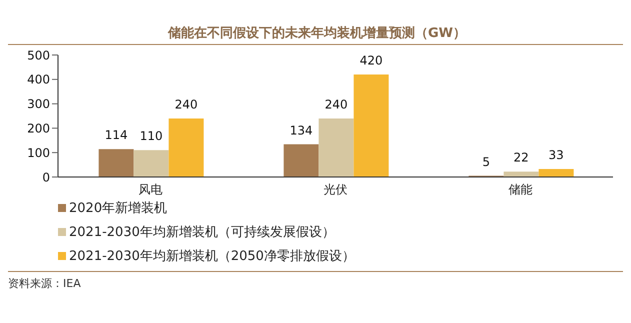 Image resolution: width=631 pixels, height=323 pixels. I want to click on x-tick-label: 光伏, so click(336, 189).